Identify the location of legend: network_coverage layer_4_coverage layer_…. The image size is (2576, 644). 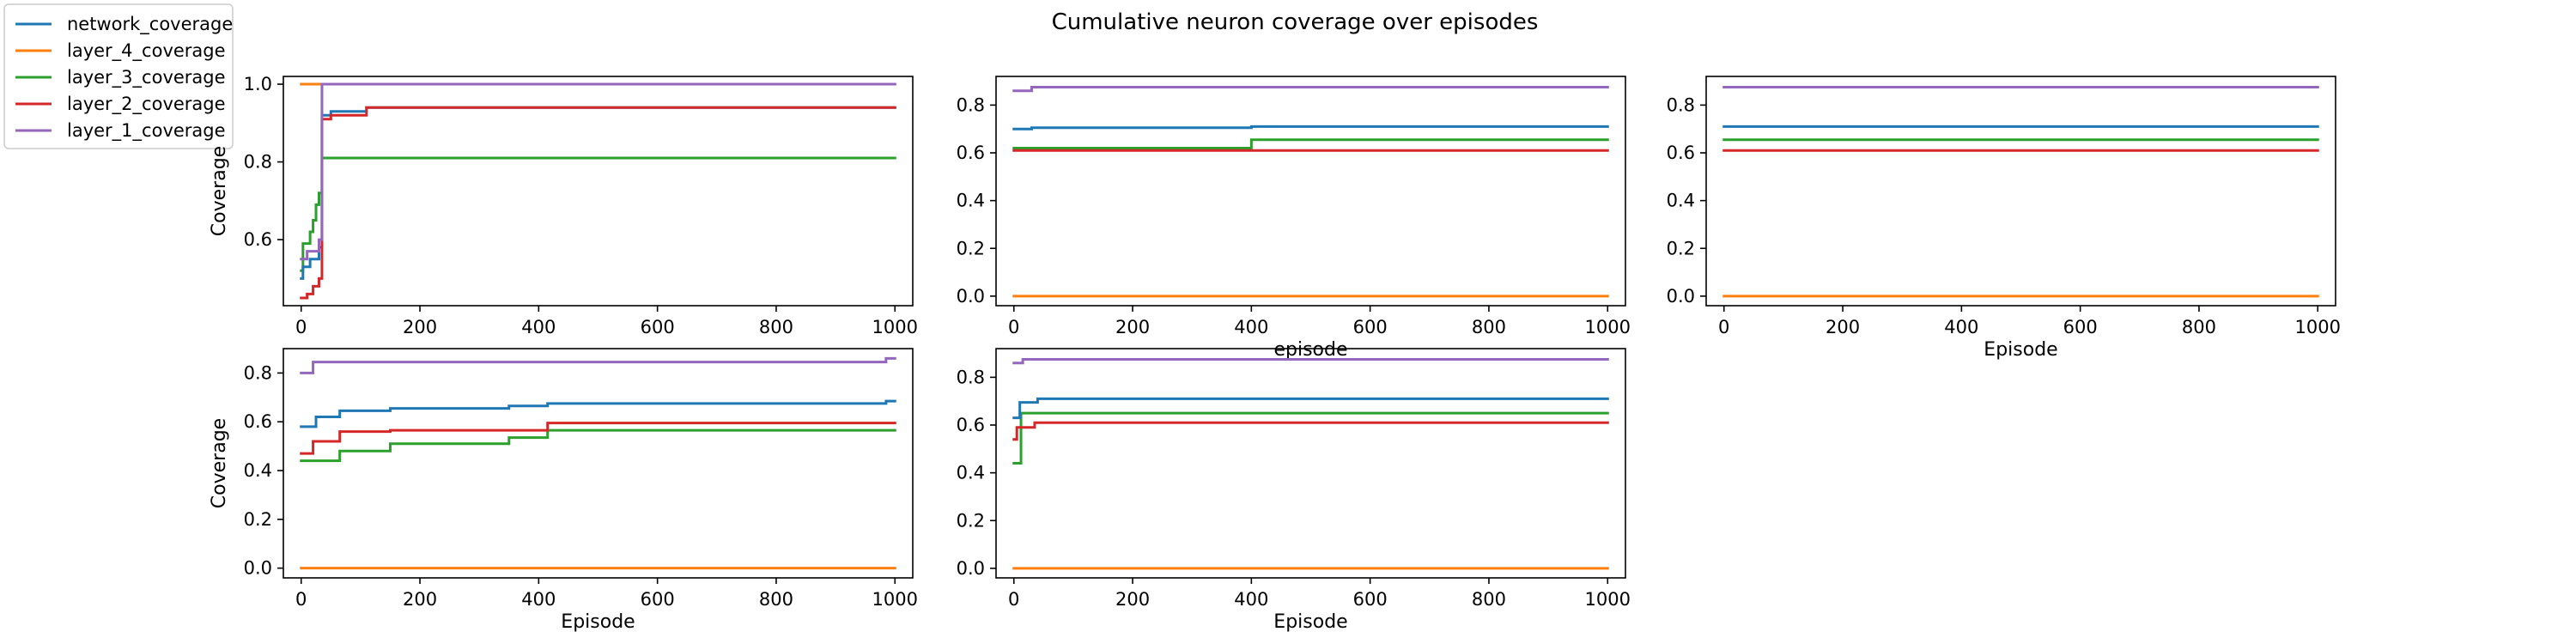
(118, 76).